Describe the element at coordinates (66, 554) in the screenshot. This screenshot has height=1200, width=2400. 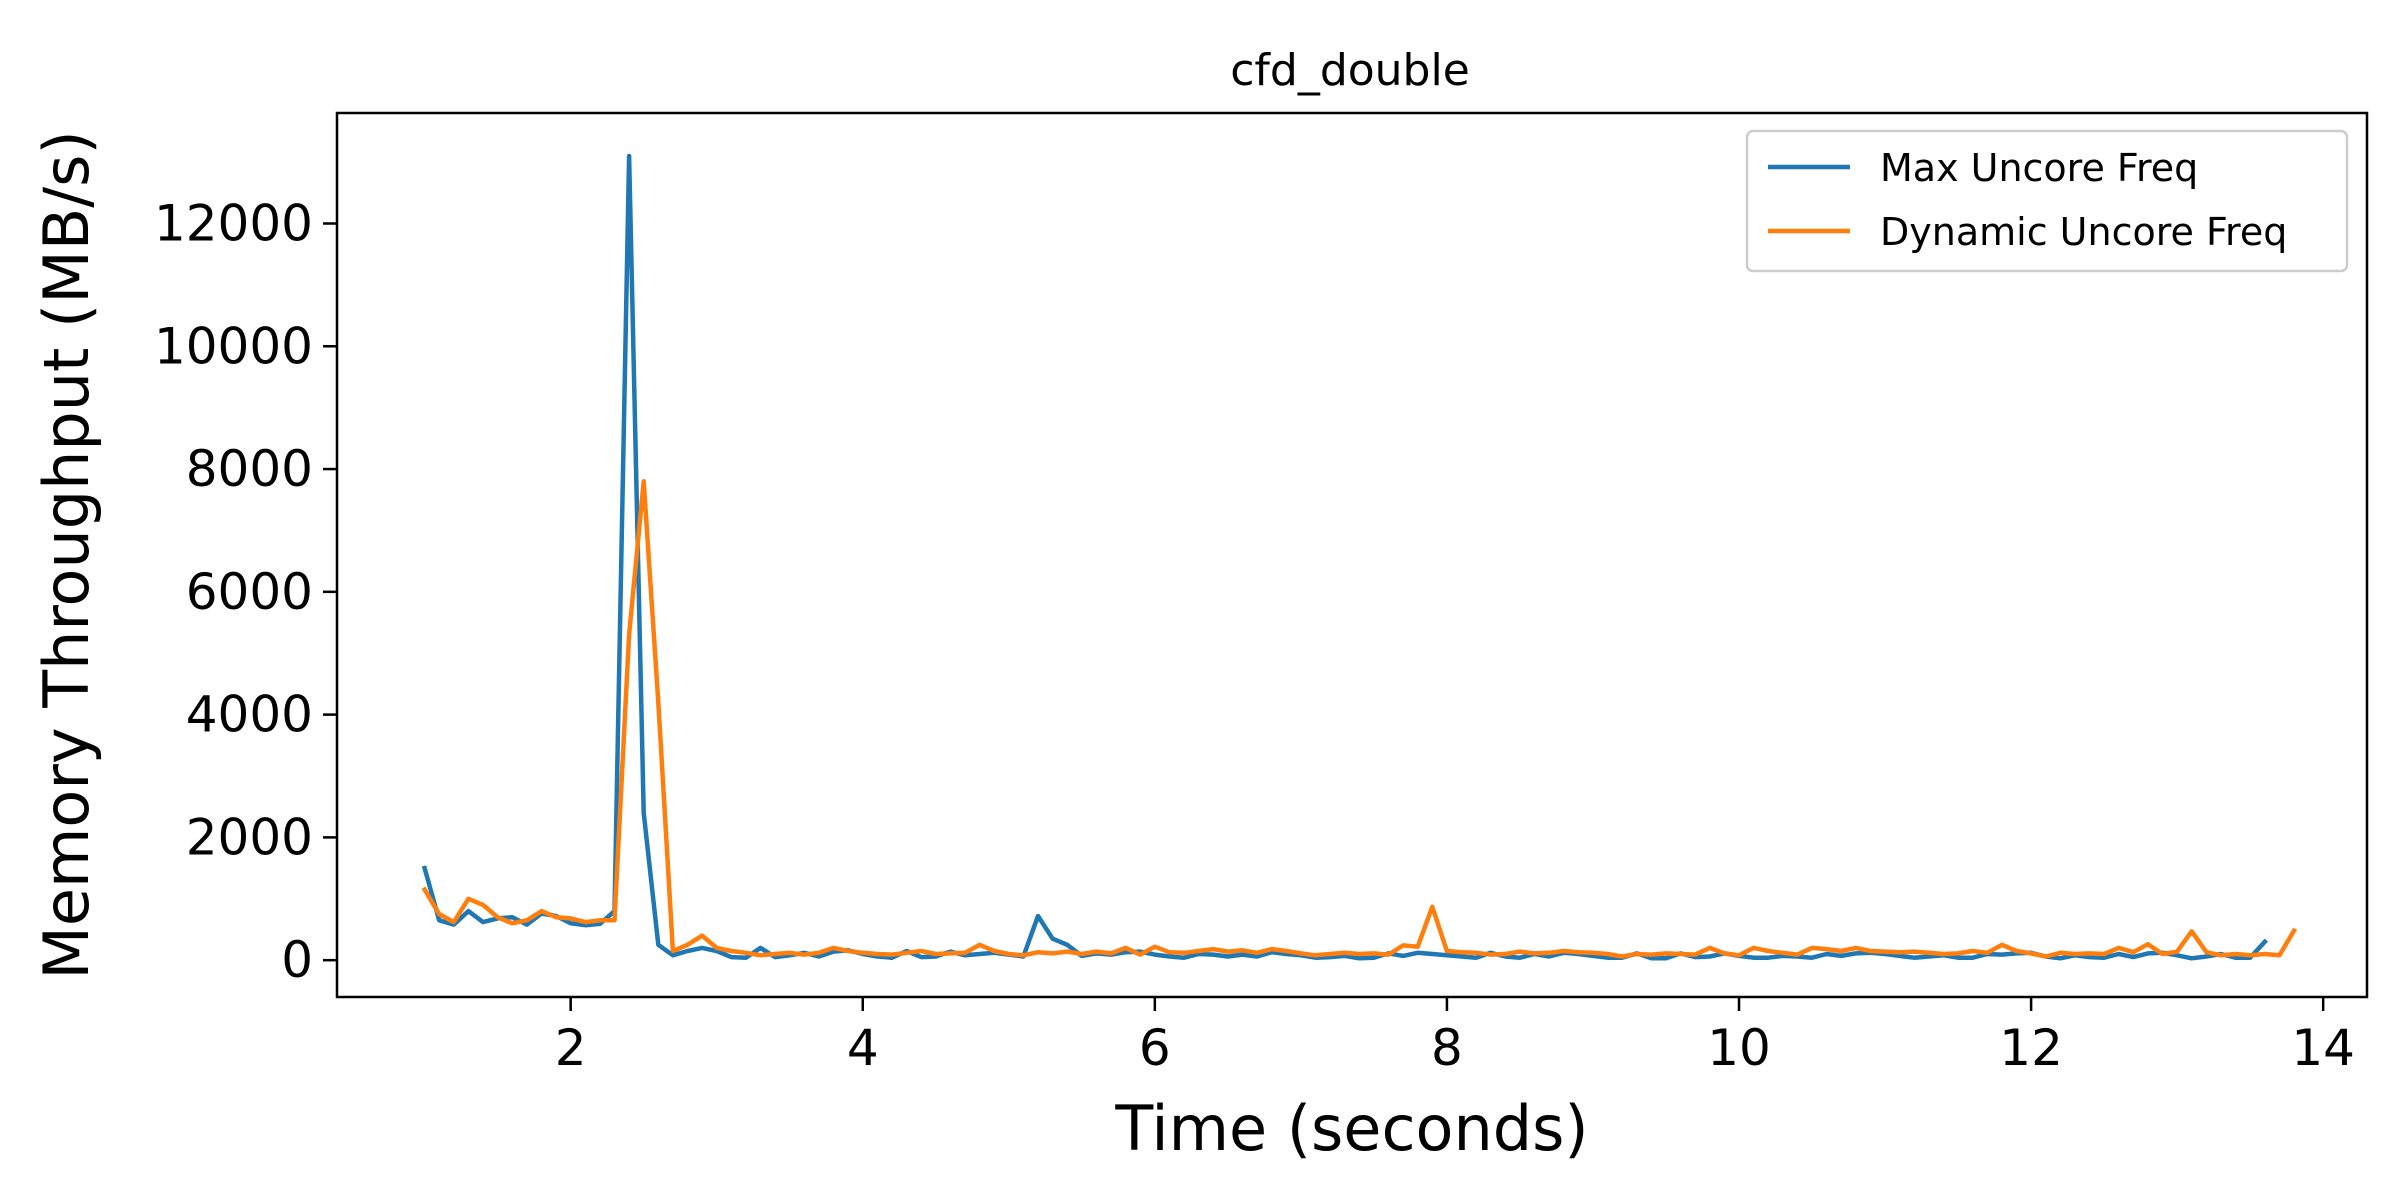
I see `y-axis-label: Memory Throughput (MB/s)` at that location.